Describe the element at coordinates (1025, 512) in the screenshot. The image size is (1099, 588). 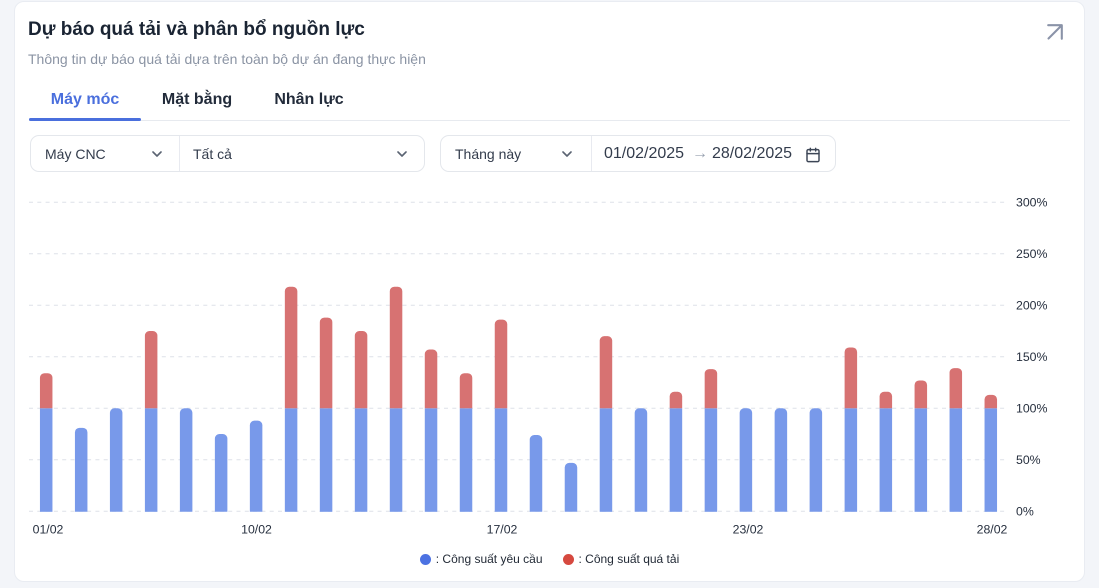
I see `svg-text: 0%` at that location.